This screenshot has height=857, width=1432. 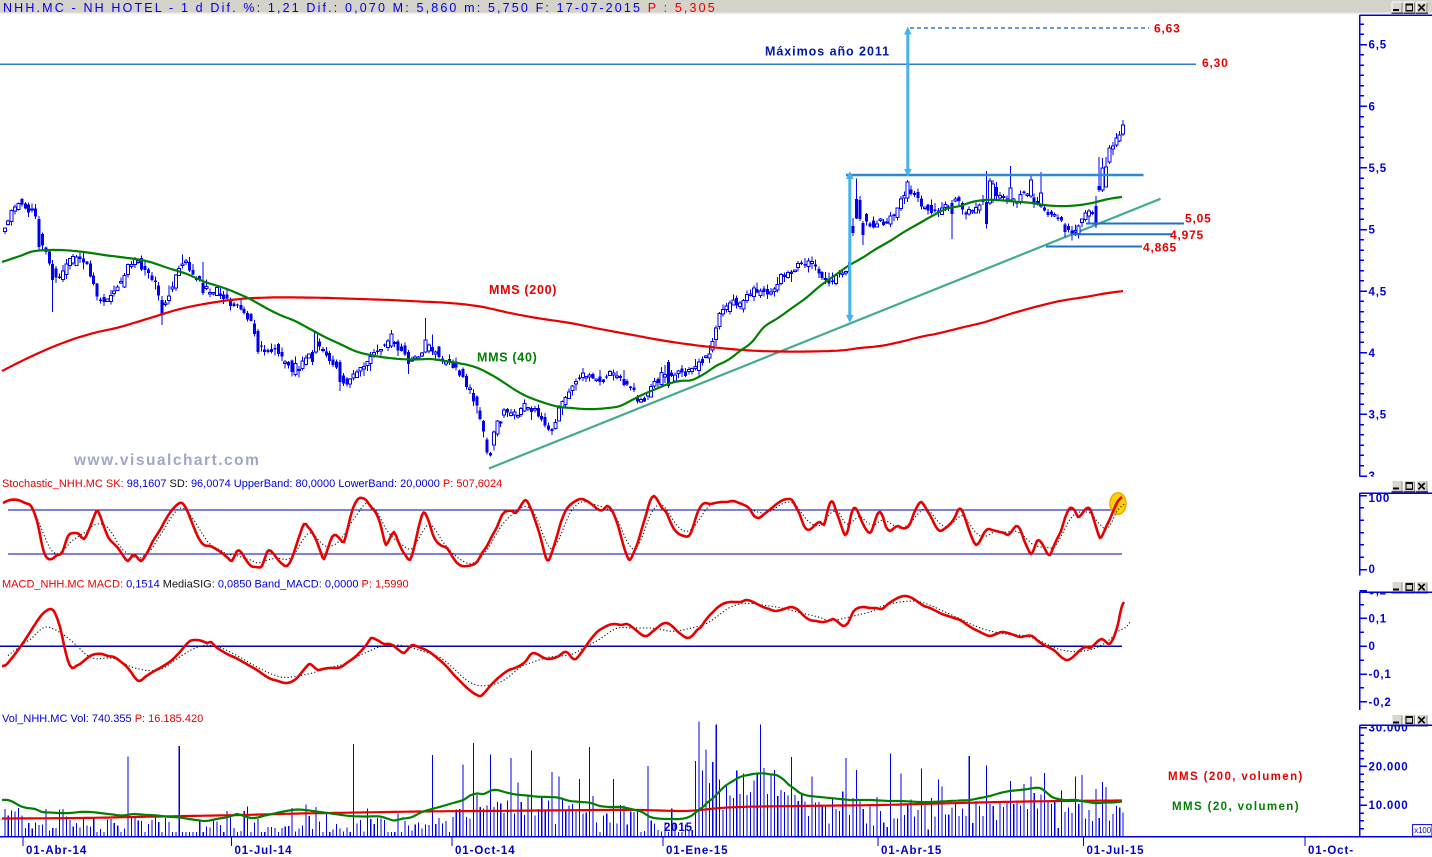 I want to click on svg-text: -0,2, so click(x=1380, y=703).